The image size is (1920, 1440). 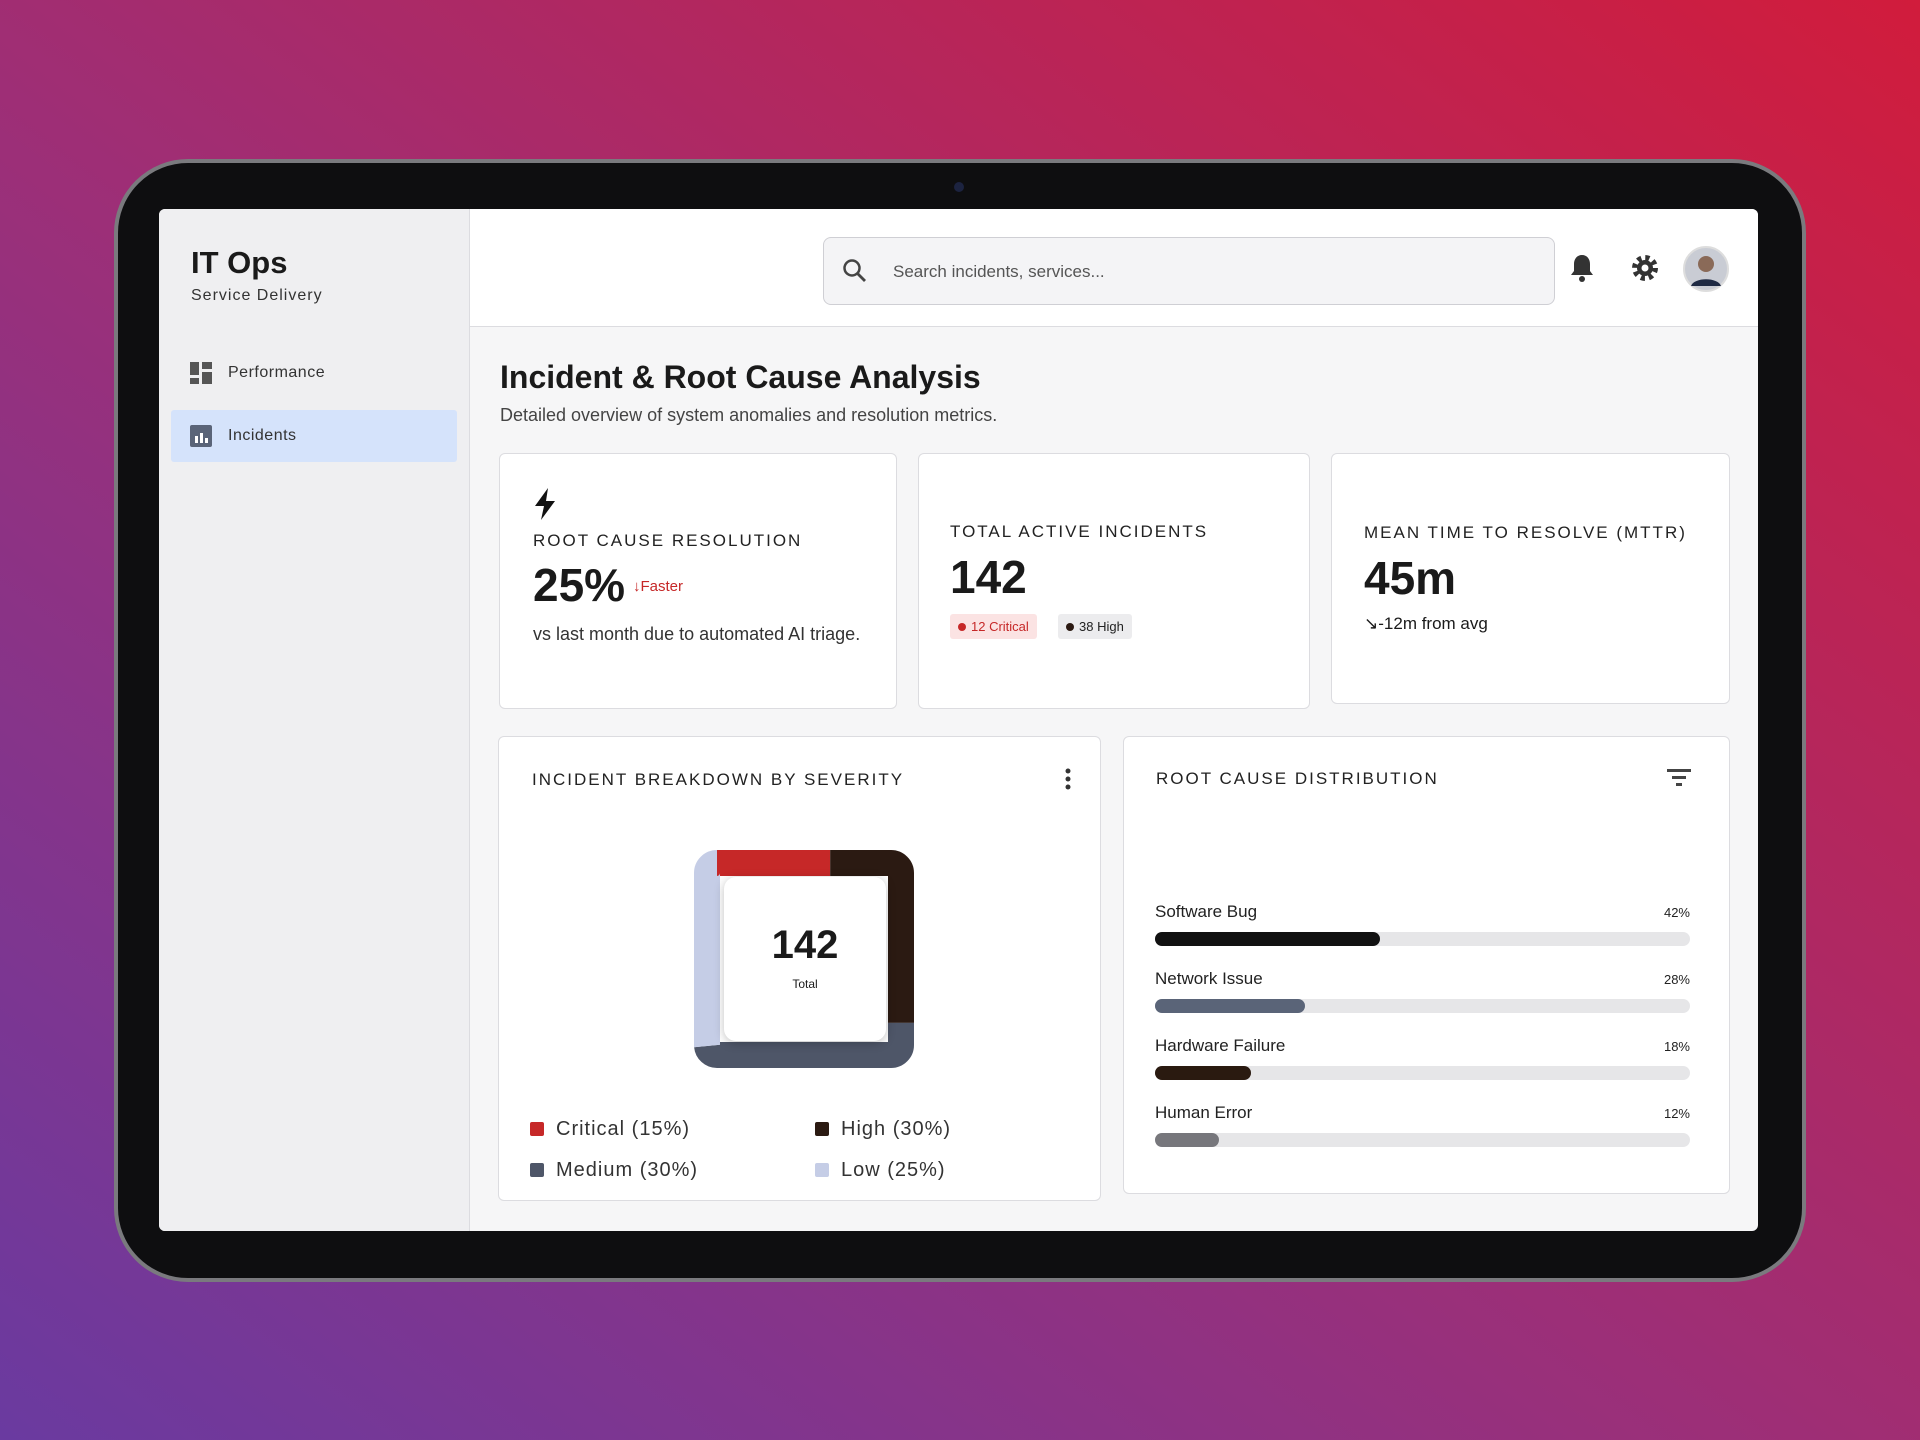 I want to click on badge: 12 Critical, so click(x=993, y=626).